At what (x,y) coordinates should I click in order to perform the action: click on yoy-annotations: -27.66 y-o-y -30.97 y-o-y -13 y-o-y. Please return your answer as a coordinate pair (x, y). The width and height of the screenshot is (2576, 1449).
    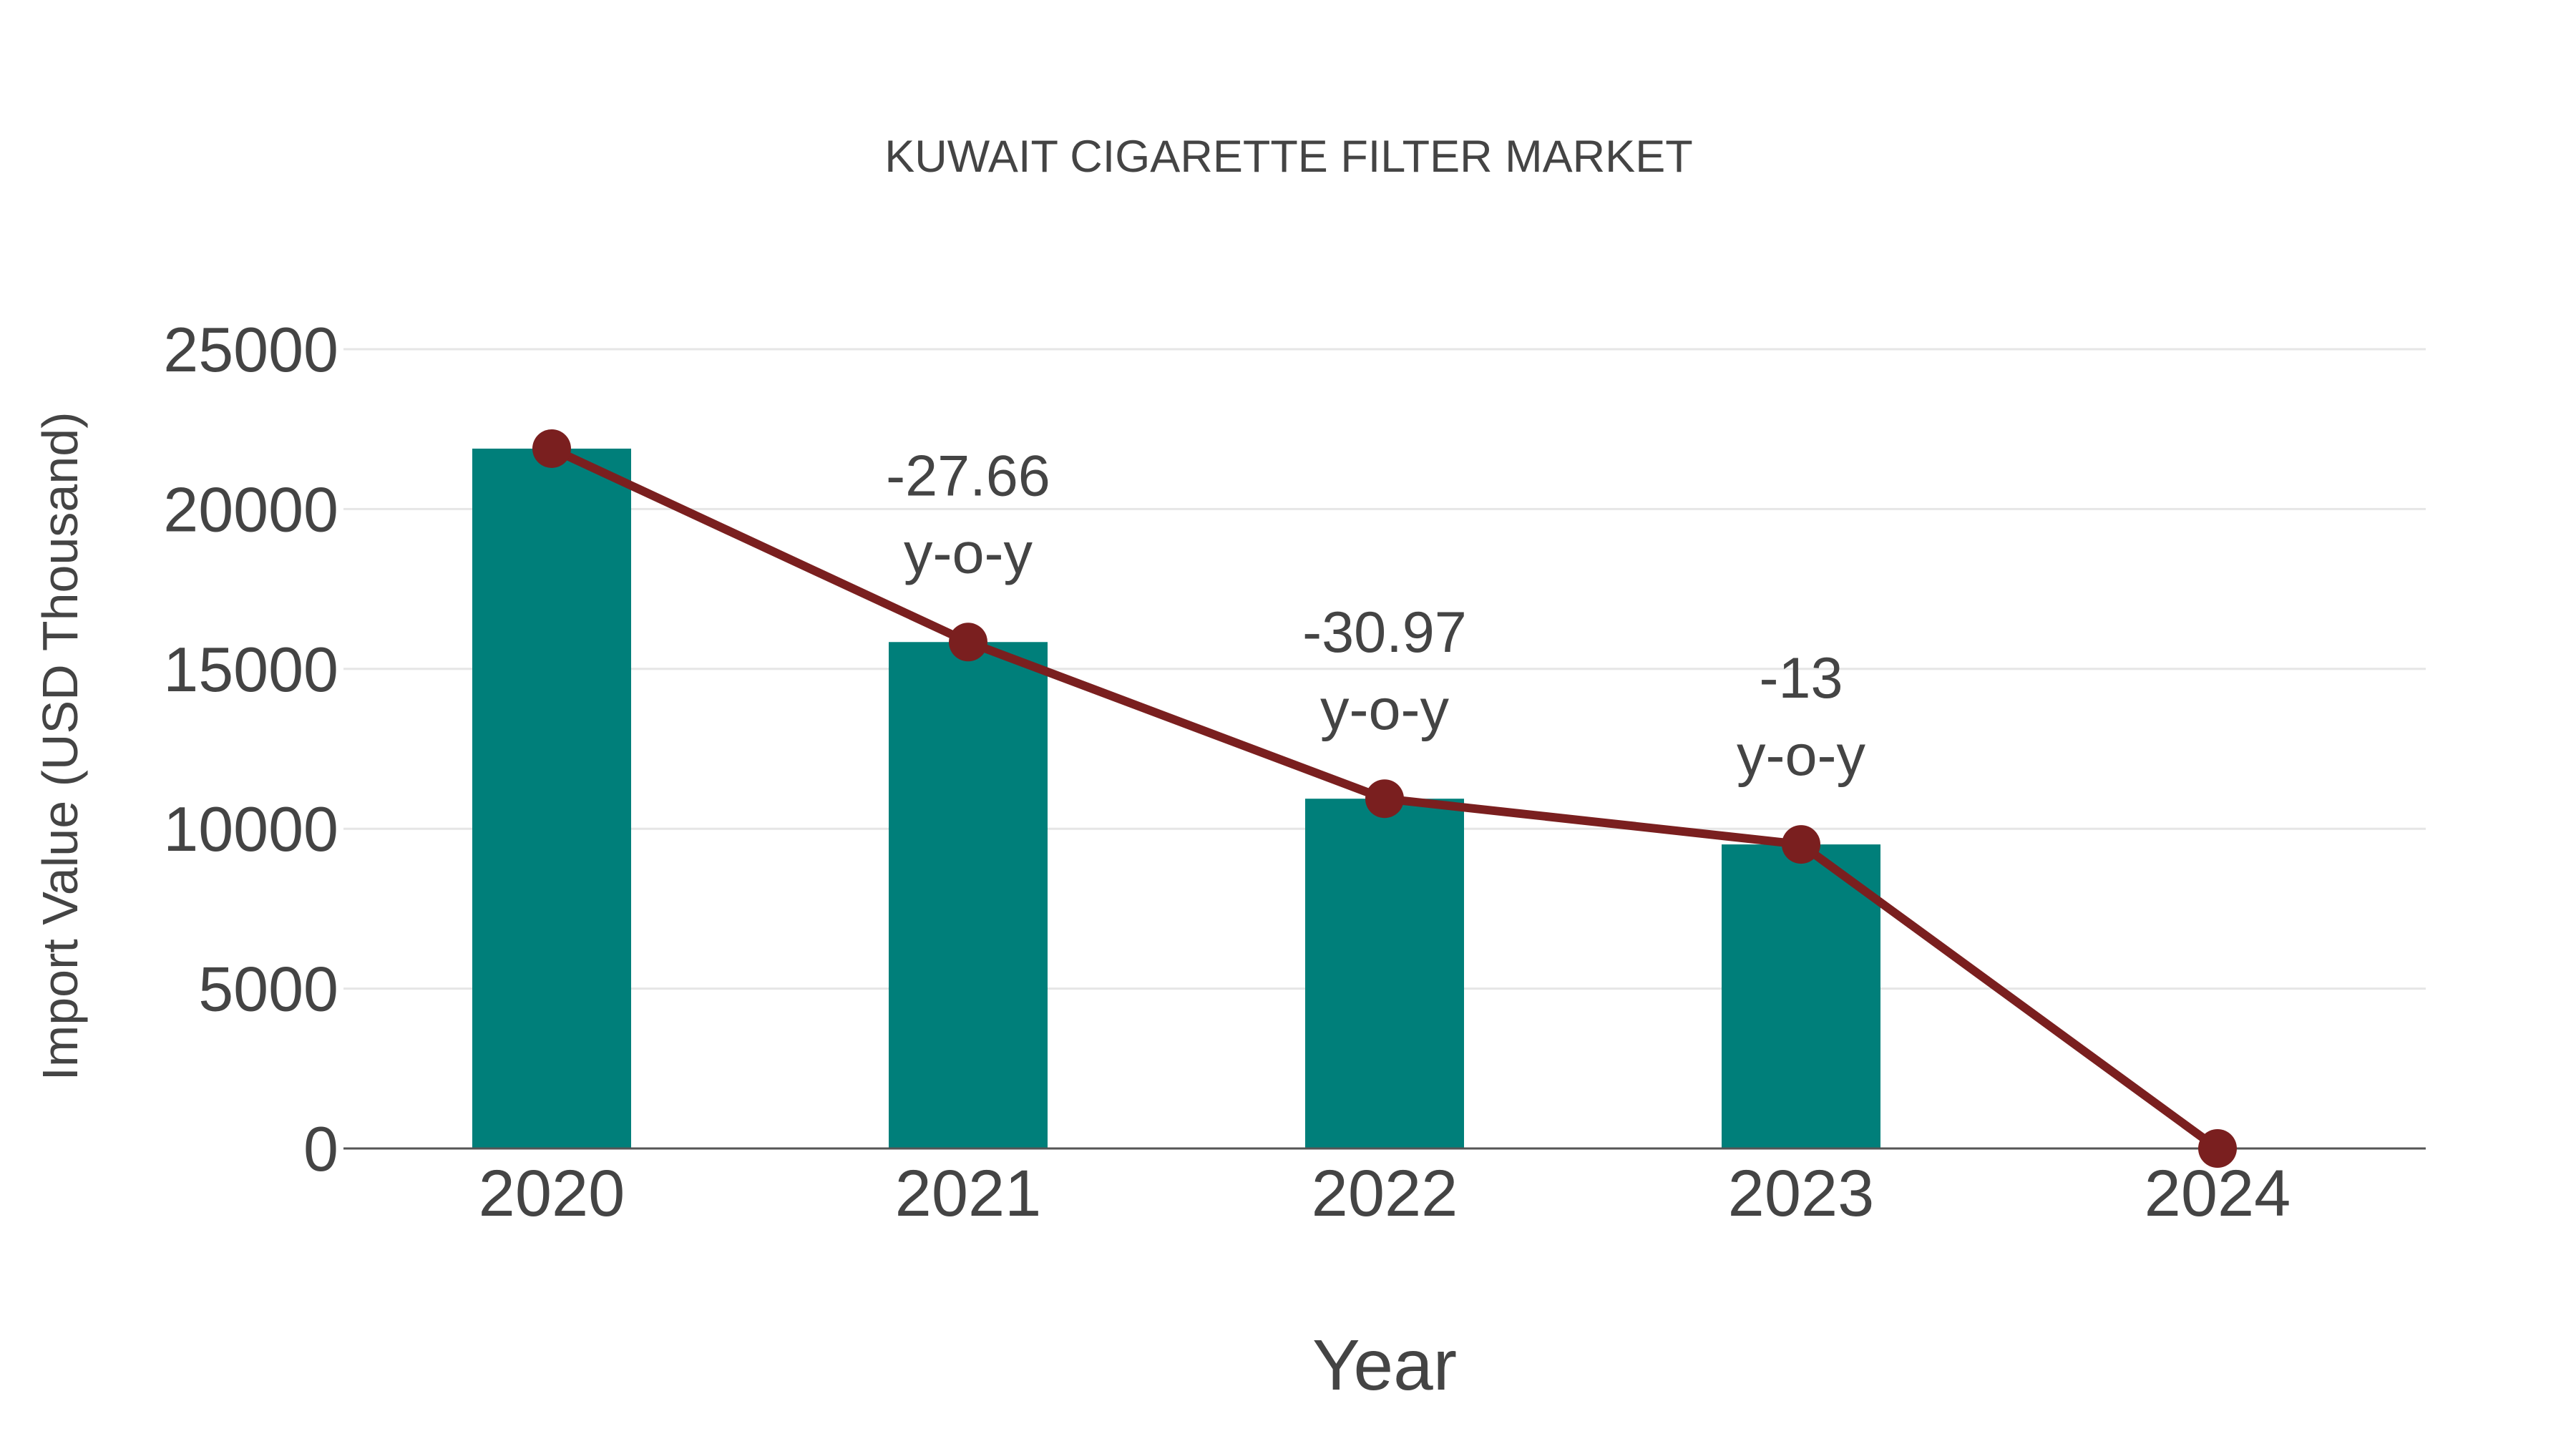
    Looking at the image, I should click on (1375, 616).